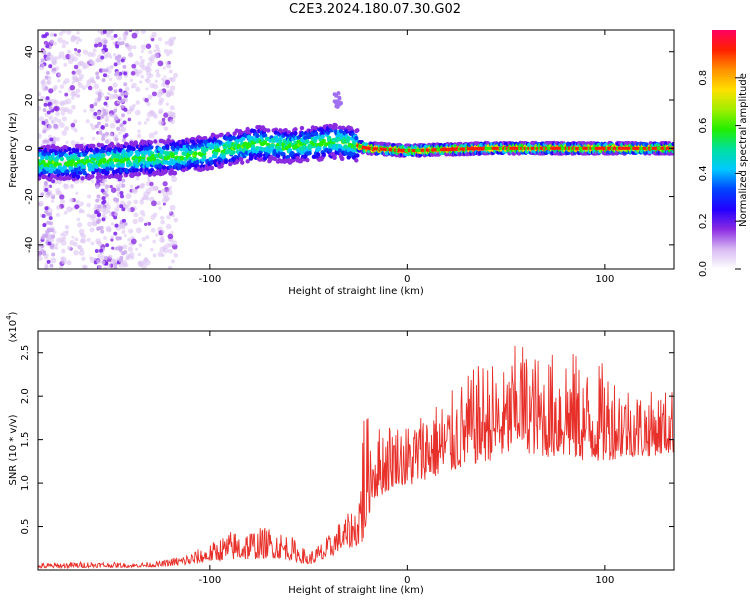 The width and height of the screenshot is (750, 600). I want to click on y-tick-label: 1.0, so click(25, 483).